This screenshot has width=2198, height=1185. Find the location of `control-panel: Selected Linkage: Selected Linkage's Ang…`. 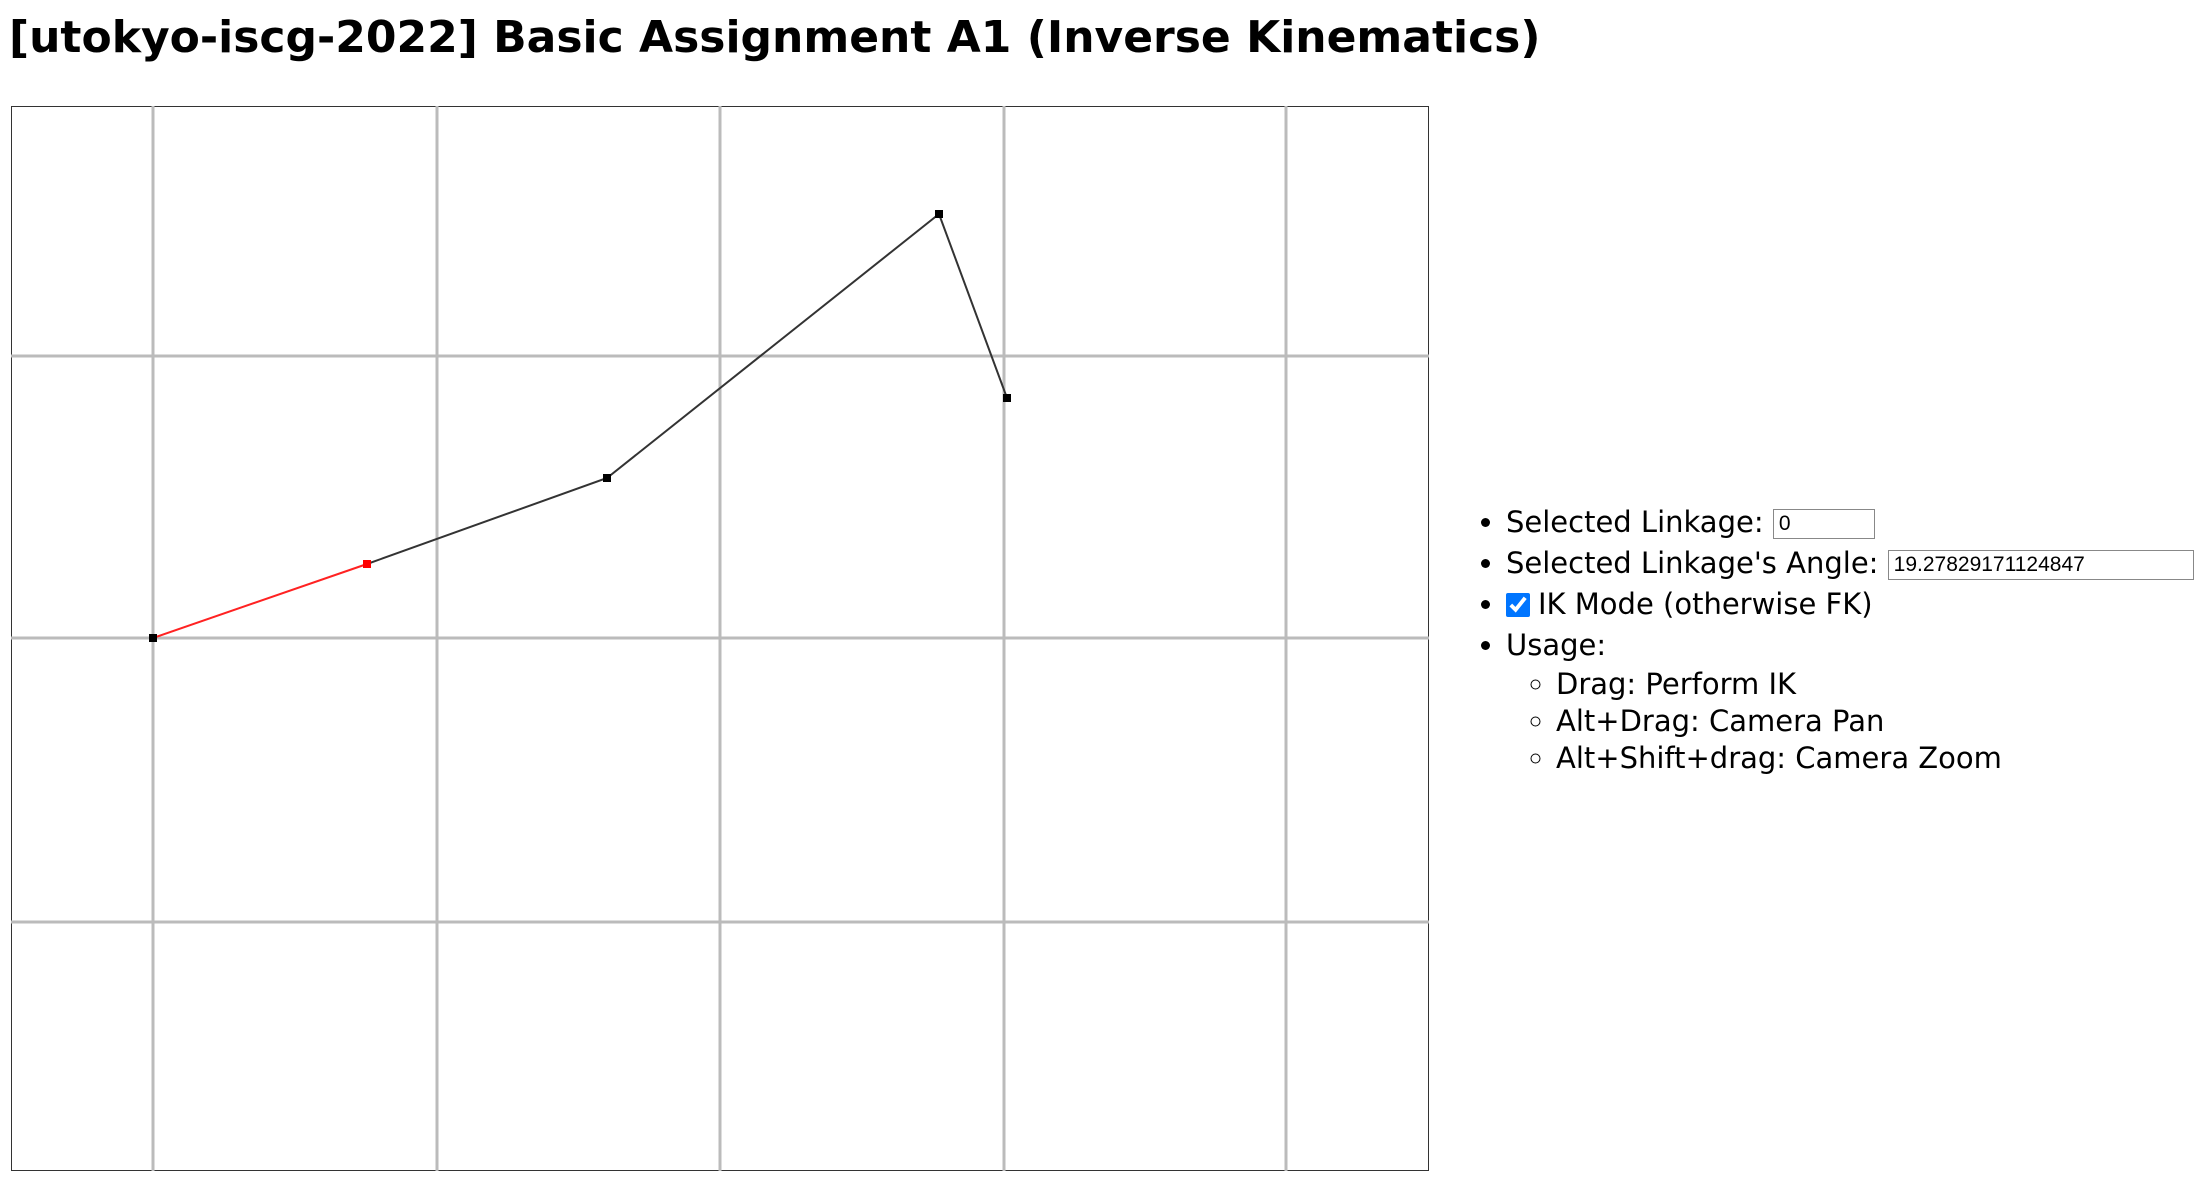

control-panel: Selected Linkage: Selected Linkage's Ang… is located at coordinates (1827, 639).